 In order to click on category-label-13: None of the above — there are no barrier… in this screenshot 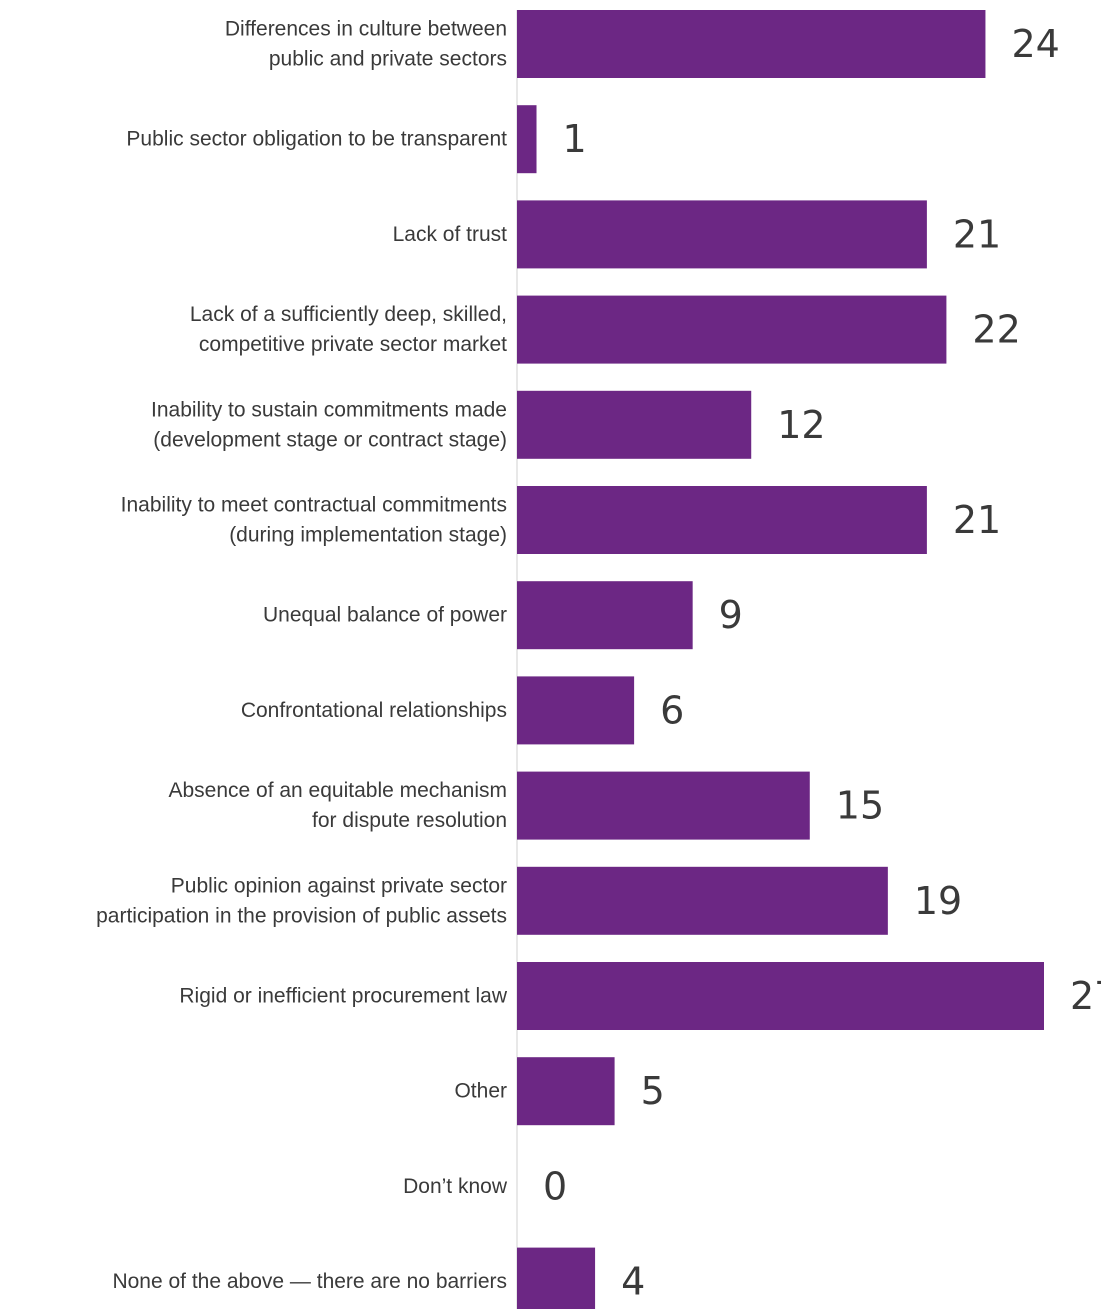, I will do `click(309, 1281)`.